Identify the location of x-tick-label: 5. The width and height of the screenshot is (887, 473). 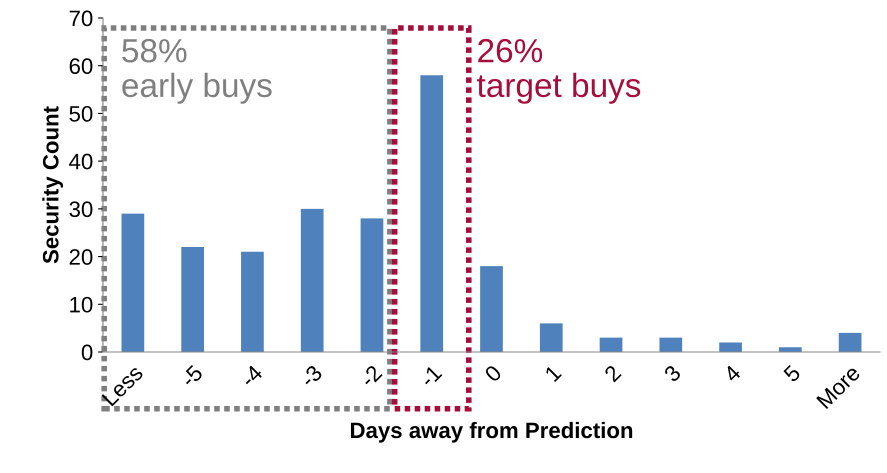
(792, 373).